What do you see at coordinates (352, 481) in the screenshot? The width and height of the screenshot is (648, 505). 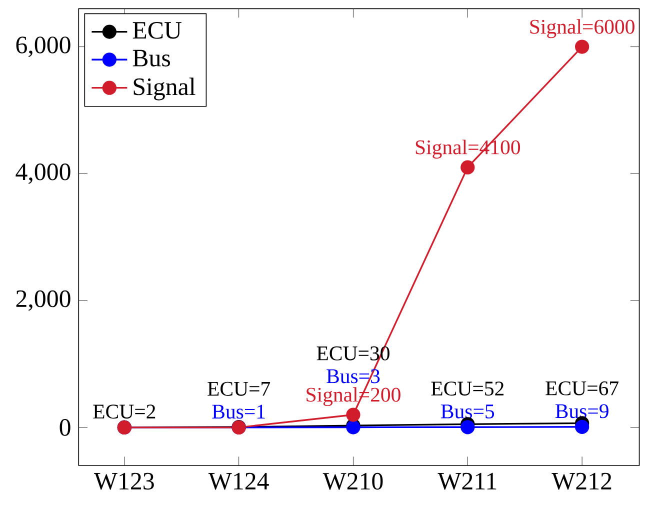 I see `x-tick-label: W210` at bounding box center [352, 481].